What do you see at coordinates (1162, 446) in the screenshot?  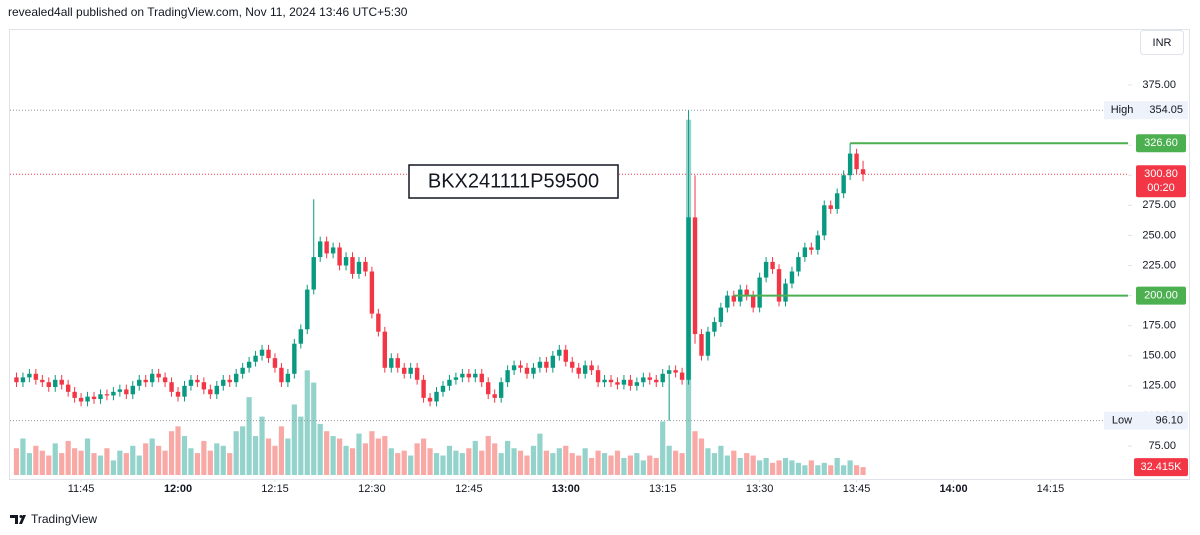 I see `y-tick-label: 75.00` at bounding box center [1162, 446].